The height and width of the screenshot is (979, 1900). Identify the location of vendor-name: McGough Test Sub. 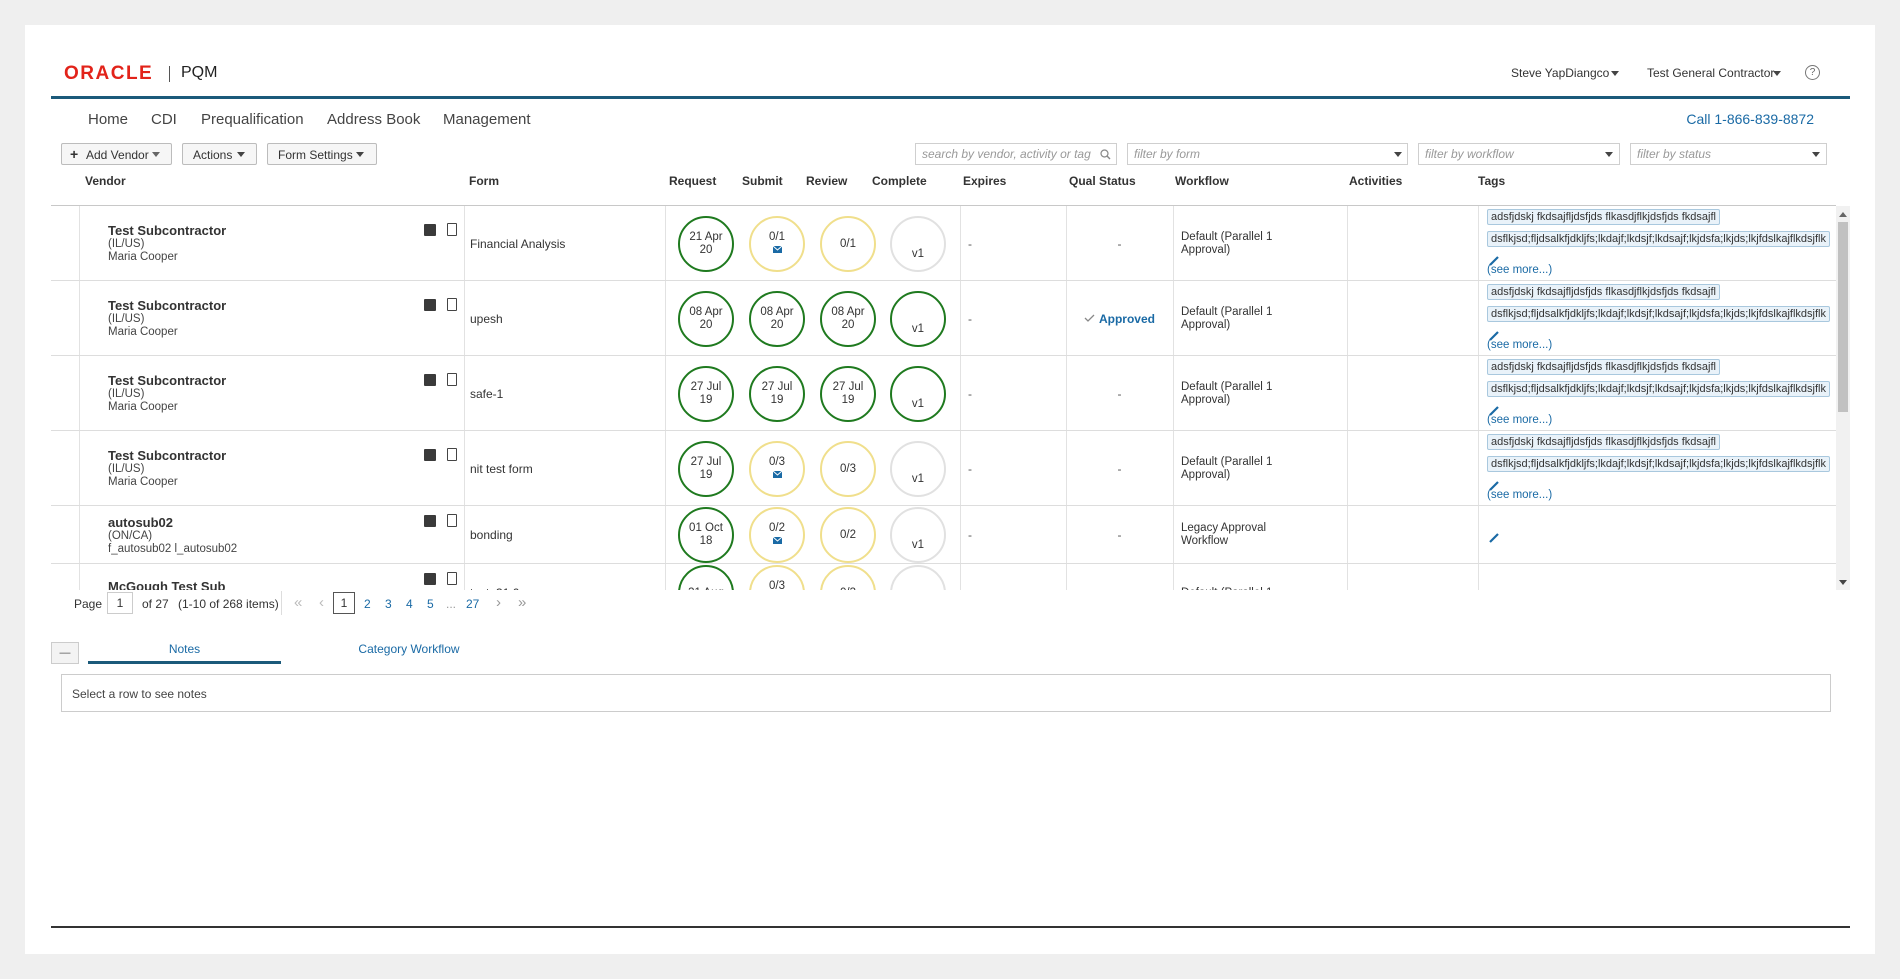
(258, 584).